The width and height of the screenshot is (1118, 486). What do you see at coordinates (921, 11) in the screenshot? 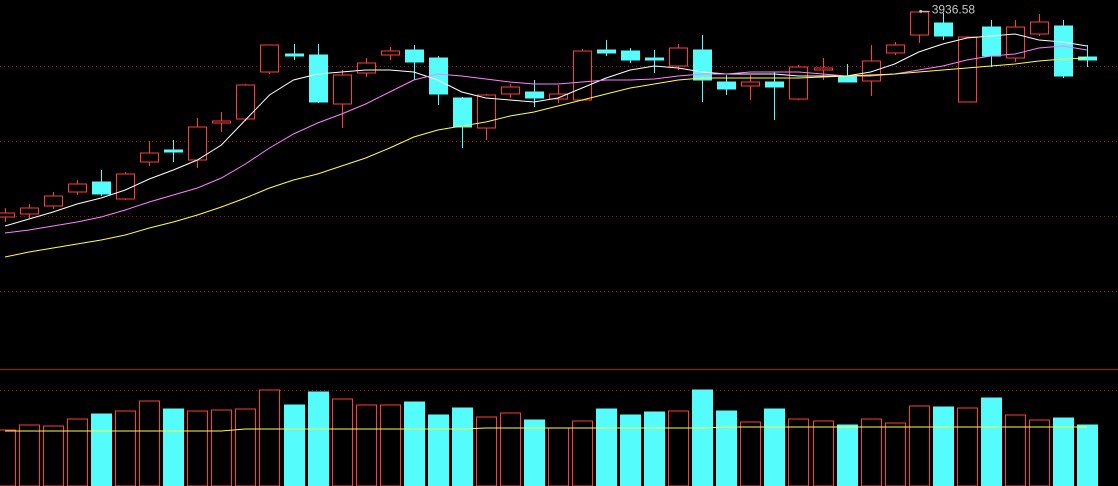
I see `max-dot` at bounding box center [921, 11].